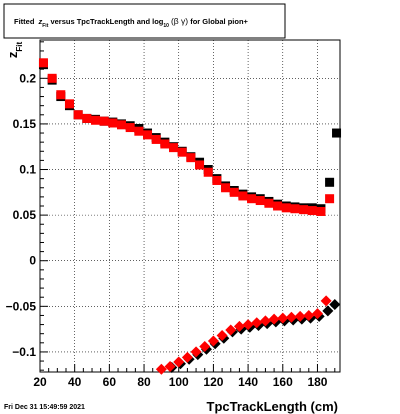 This screenshot has height=414, width=400. I want to click on y-axis-label-sub: Fit, so click(19, 47).